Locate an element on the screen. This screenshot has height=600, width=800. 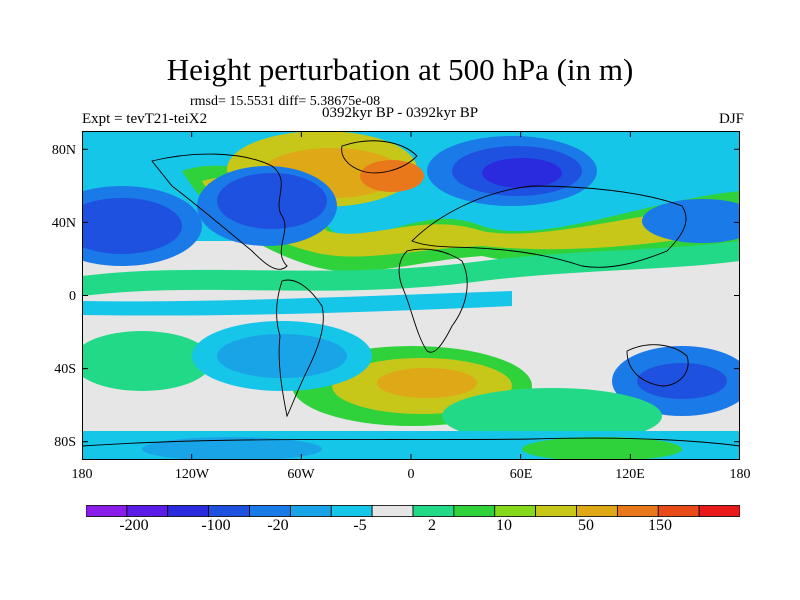
lon-tick-label: 120W is located at coordinates (192, 474).